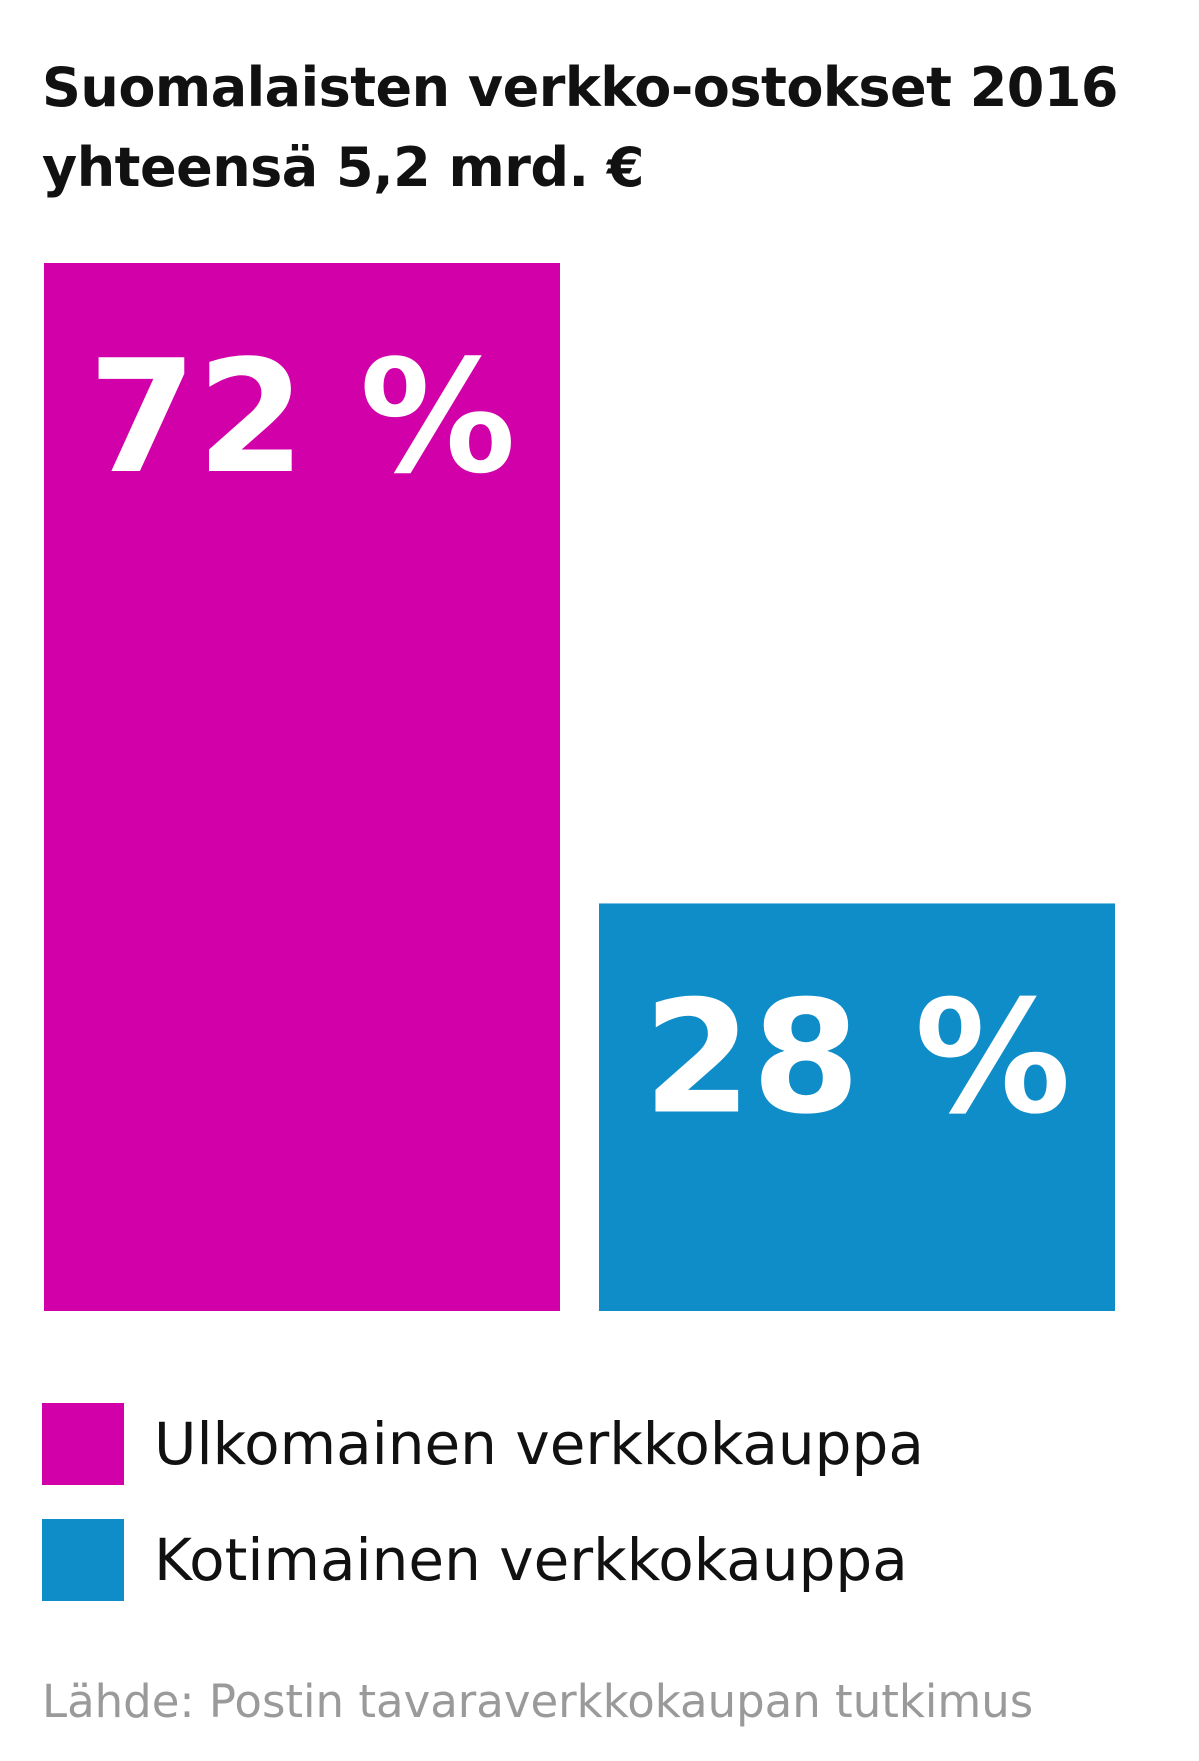 This screenshot has height=1761, width=1199. Describe the element at coordinates (83, 1444) in the screenshot. I see `legend-swatch-ulkomainen` at that location.